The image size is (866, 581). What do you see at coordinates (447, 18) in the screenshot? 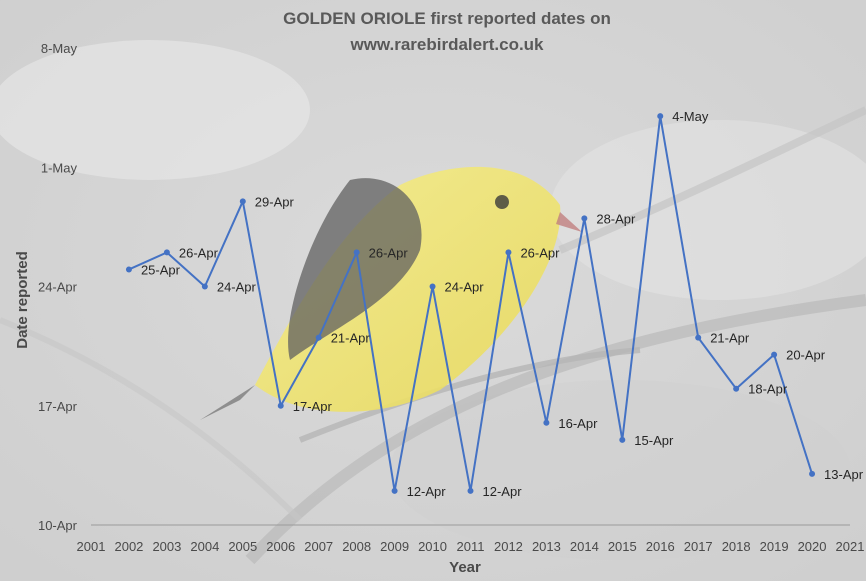
I see `chart-title-line-1: GOLDEN ORIOLE first reported dates on` at bounding box center [447, 18].